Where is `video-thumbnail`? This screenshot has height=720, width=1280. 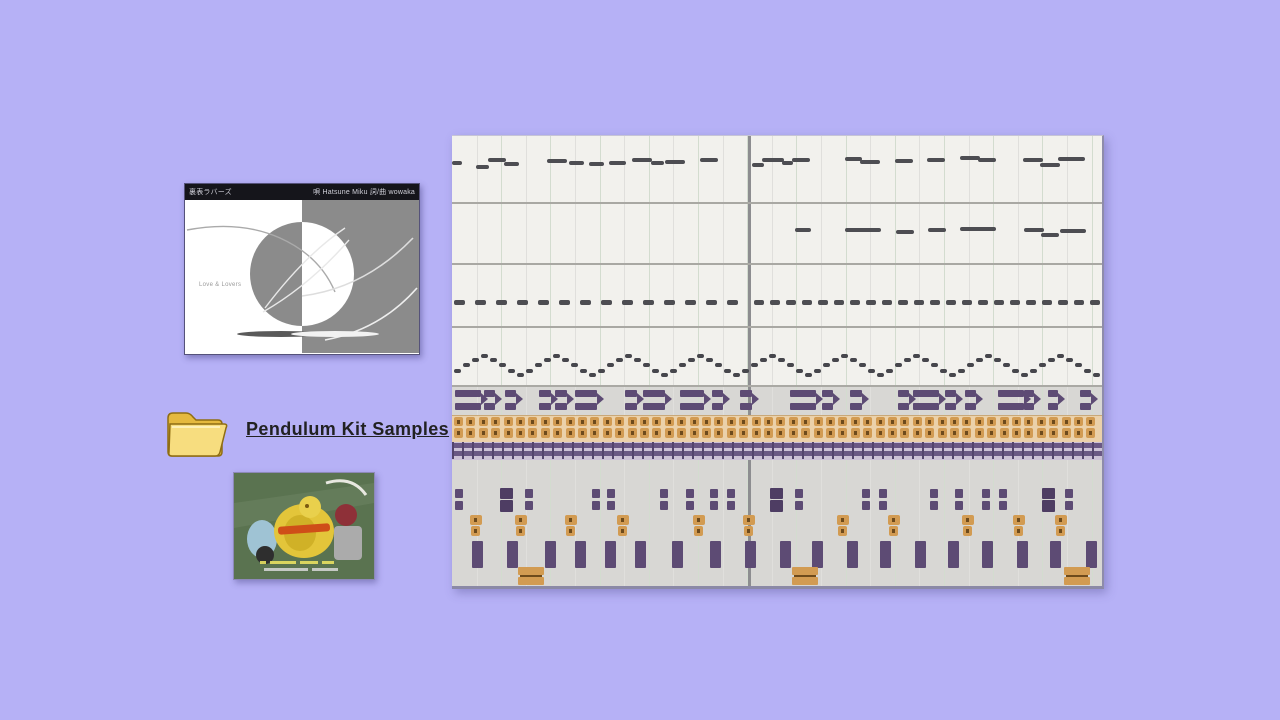 video-thumbnail is located at coordinates (304, 526).